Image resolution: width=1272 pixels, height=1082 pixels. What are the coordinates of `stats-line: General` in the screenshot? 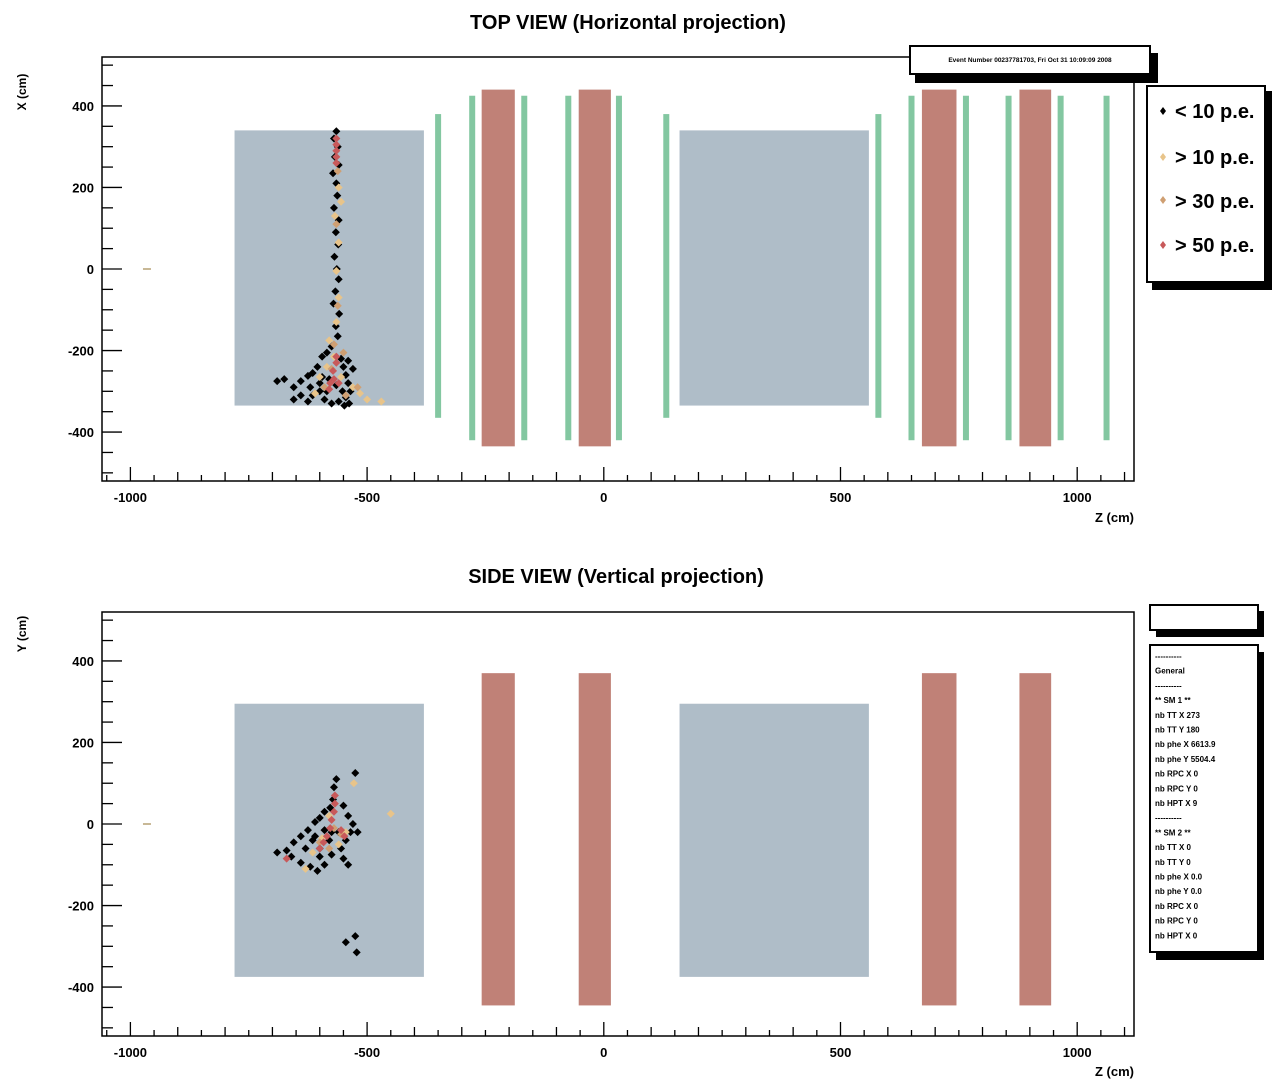 It's located at (1170, 671).